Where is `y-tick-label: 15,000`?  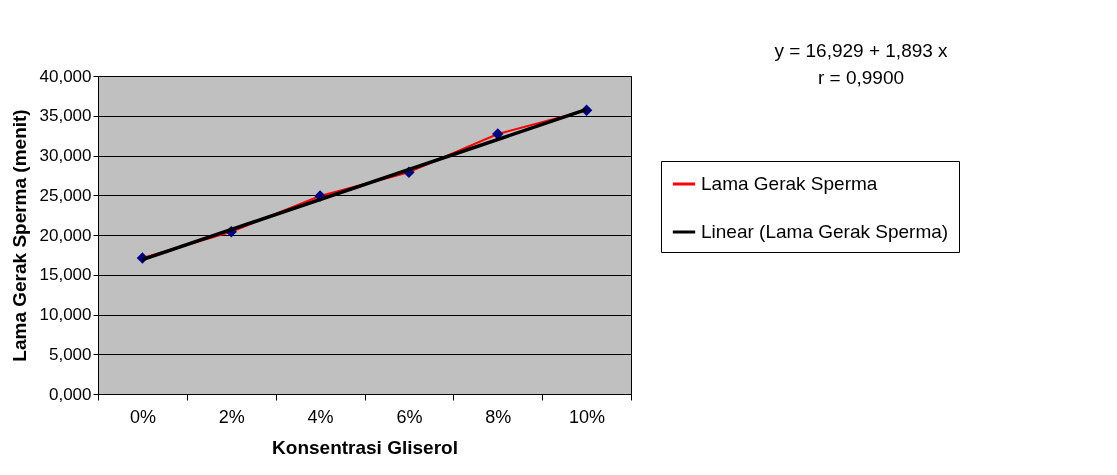
y-tick-label: 15,000 is located at coordinates (65, 275).